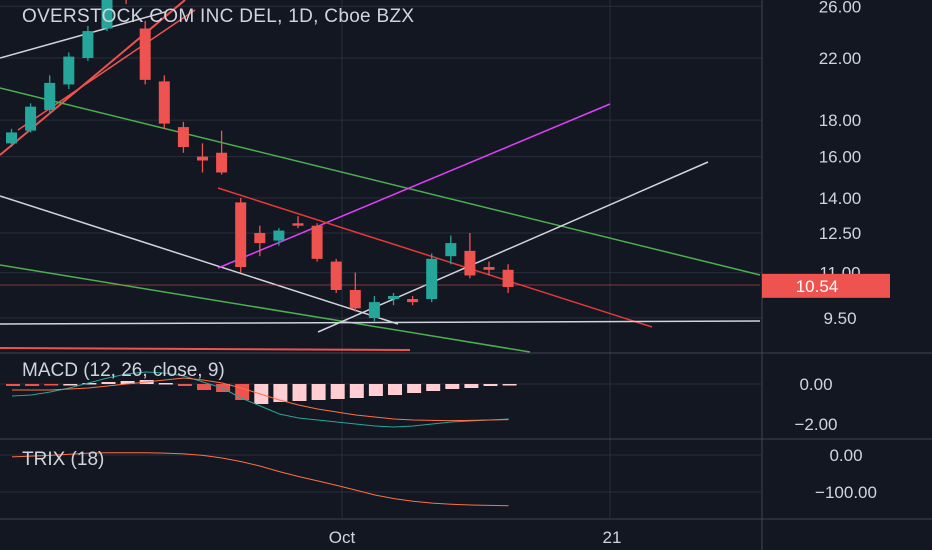 The image size is (932, 550). What do you see at coordinates (218, 16) in the screenshot?
I see `chart-title: OVERSTOCK COM INC DEL, 1D, Cboe BZX` at bounding box center [218, 16].